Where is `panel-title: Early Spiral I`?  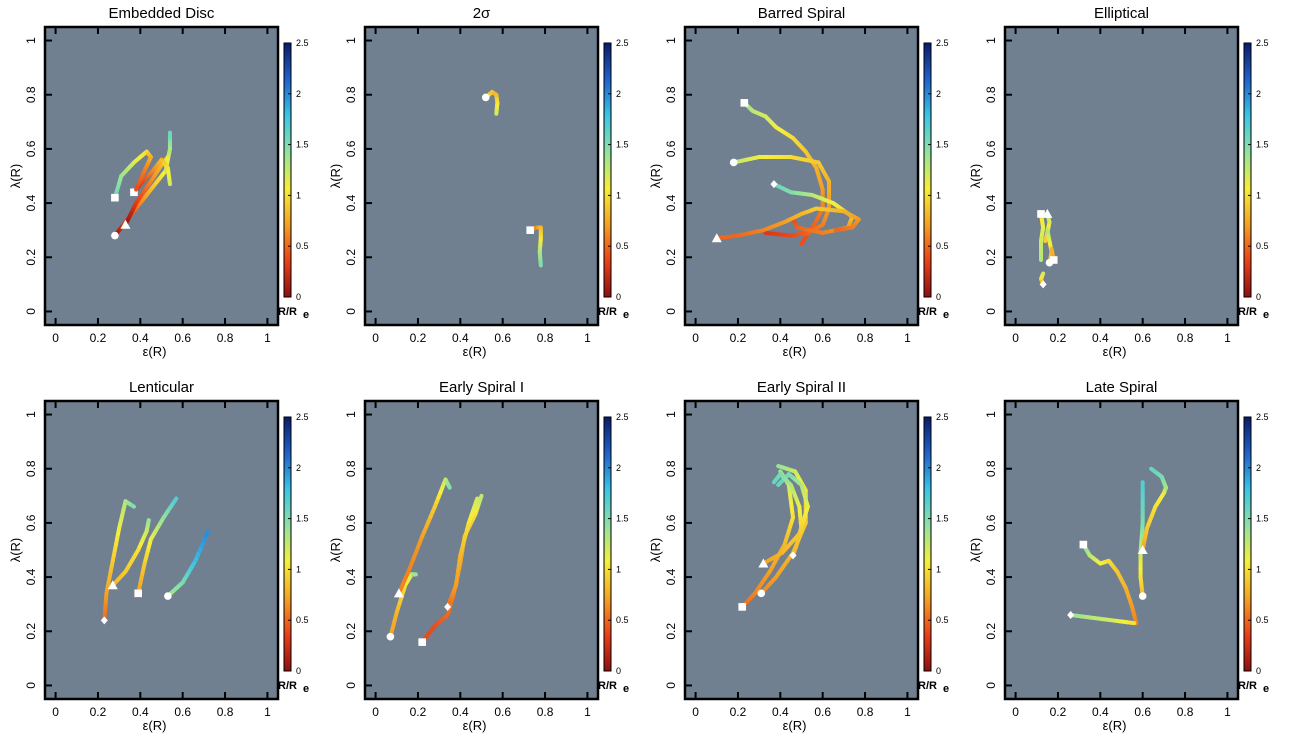
panel-title: Early Spiral I is located at coordinates (481, 387).